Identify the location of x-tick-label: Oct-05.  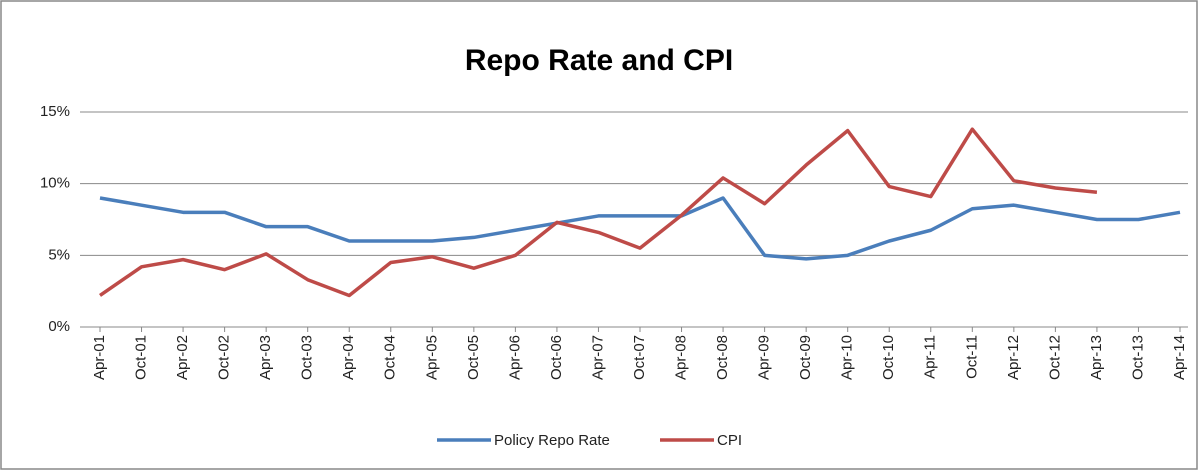
(473, 357).